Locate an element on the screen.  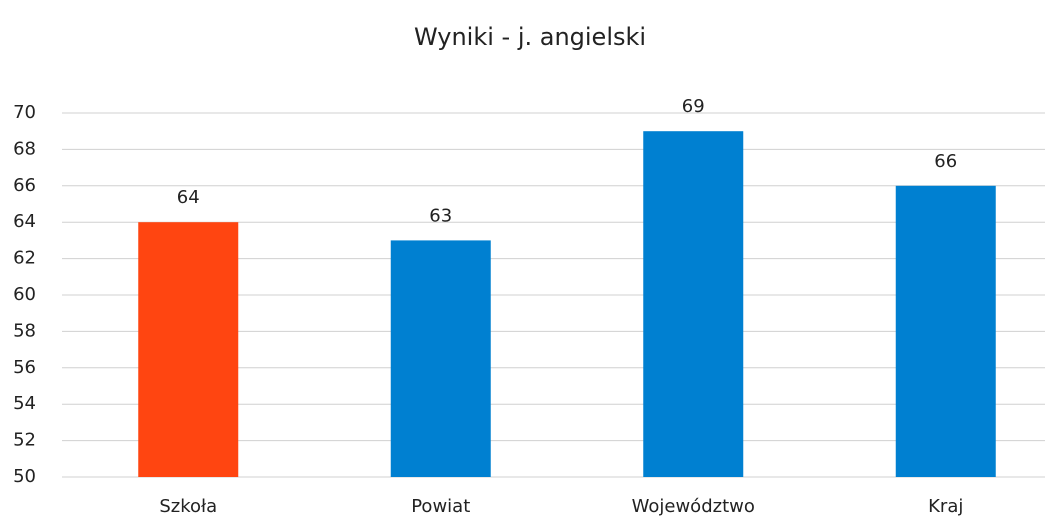
data-label: 66 is located at coordinates (945, 161).